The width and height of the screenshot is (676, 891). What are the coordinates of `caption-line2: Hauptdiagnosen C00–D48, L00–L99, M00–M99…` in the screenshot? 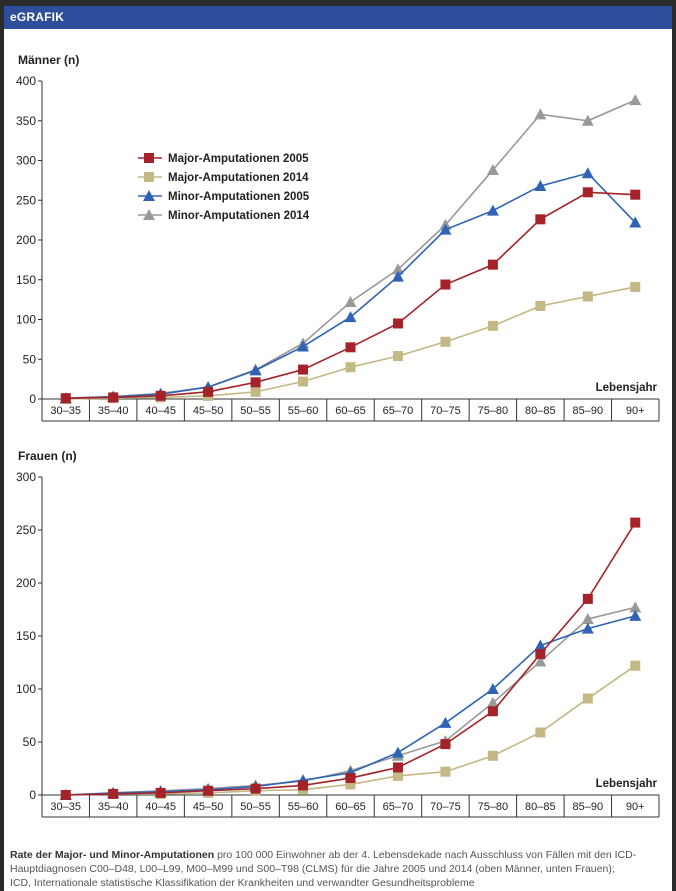 It's located at (312, 869).